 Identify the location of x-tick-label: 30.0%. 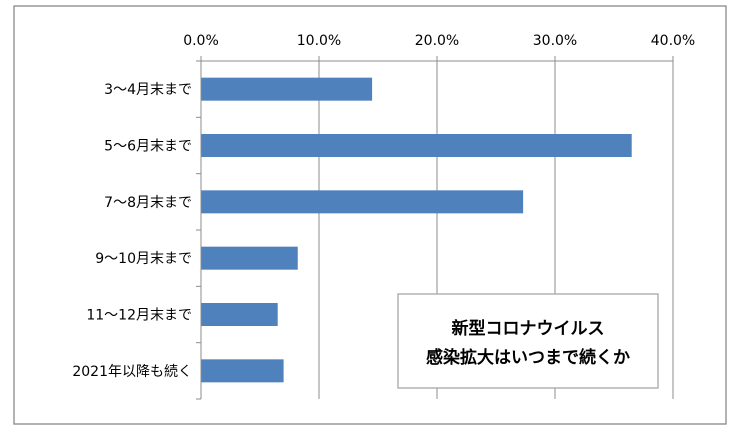
(555, 41).